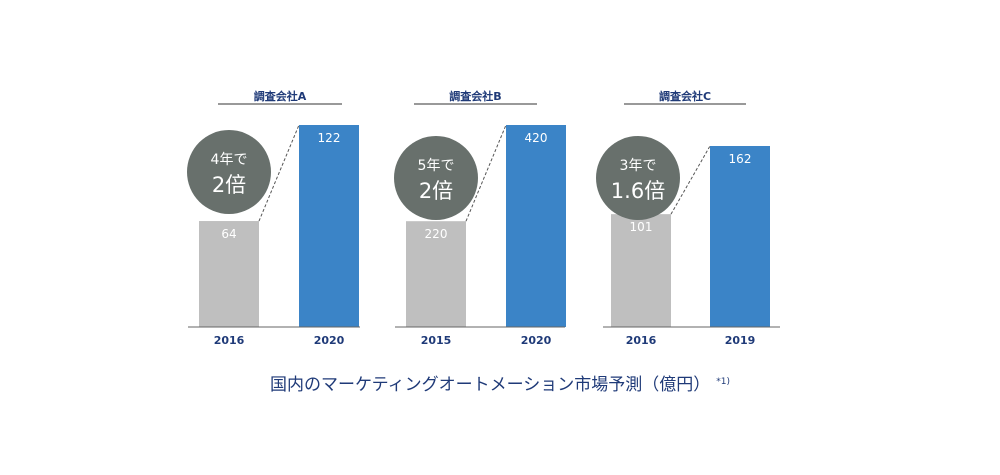 The width and height of the screenshot is (1000, 475). What do you see at coordinates (638, 166) in the screenshot?
I see `growth-callout-line1: 3年で` at bounding box center [638, 166].